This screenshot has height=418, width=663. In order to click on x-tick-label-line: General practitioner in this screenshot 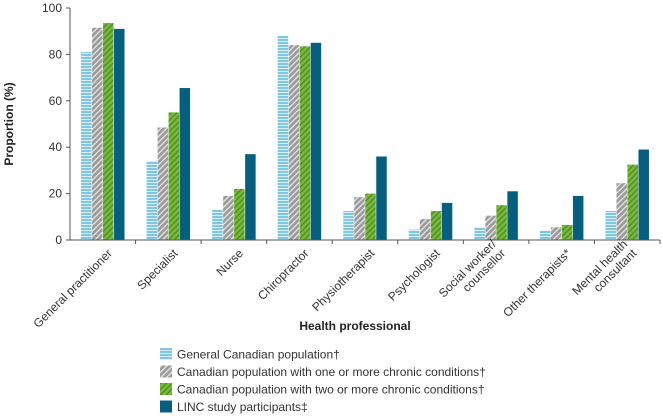, I will do `click(72, 288)`.